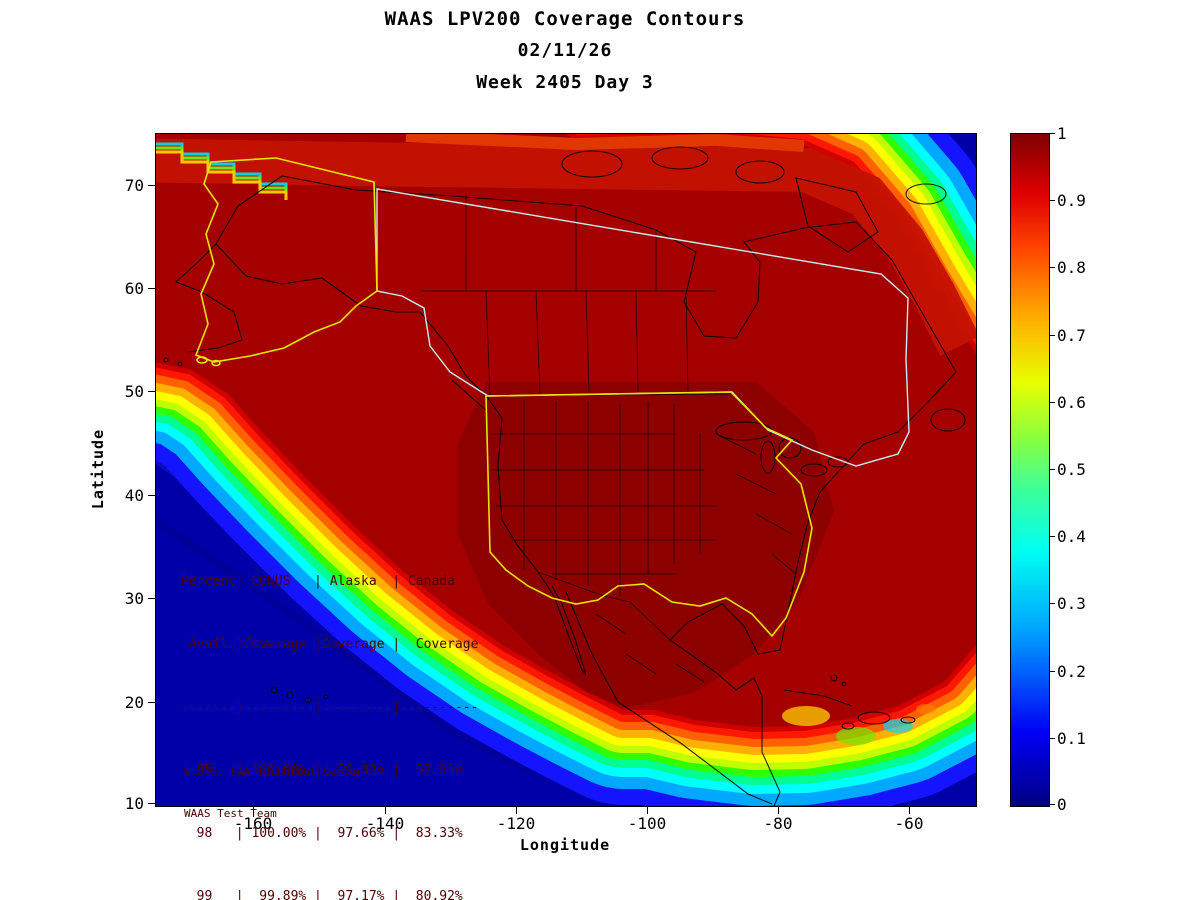  Describe the element at coordinates (565, 845) in the screenshot. I see `x-axis-label: Longitude` at that location.